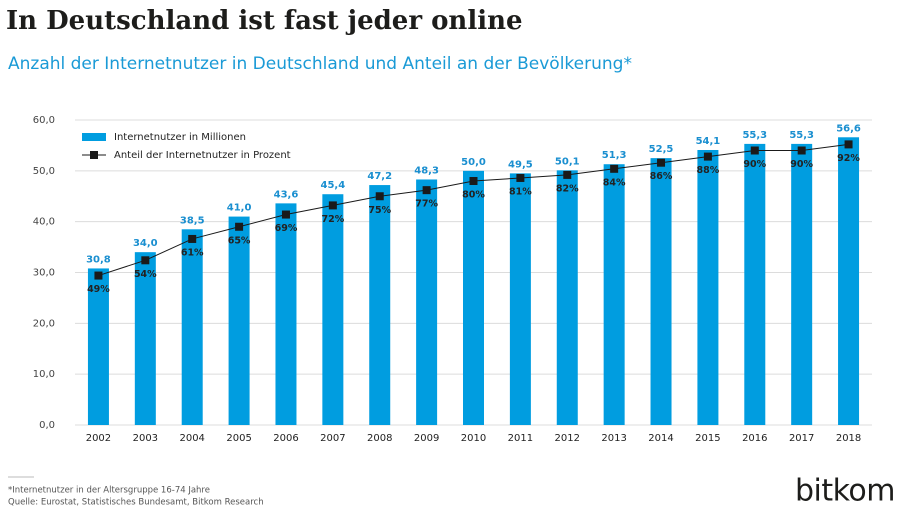  What do you see at coordinates (202, 155) in the screenshot?
I see `legend-label: Anteil der Internetnutzer in Prozent` at bounding box center [202, 155].